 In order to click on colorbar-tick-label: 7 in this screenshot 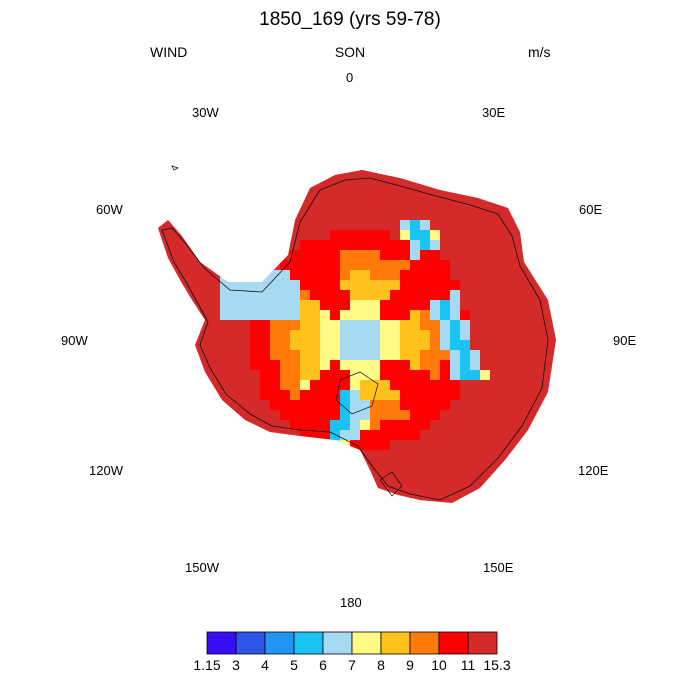, I will do `click(352, 665)`.